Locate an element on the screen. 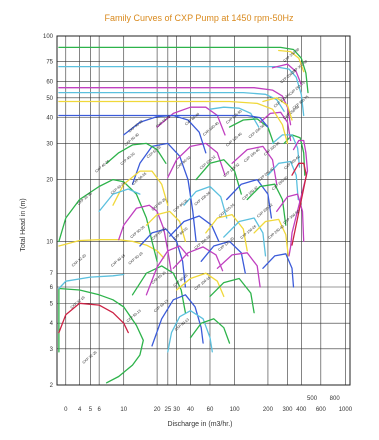 This screenshot has width=379, height=440. y-tick-label: 30 is located at coordinates (49, 144).